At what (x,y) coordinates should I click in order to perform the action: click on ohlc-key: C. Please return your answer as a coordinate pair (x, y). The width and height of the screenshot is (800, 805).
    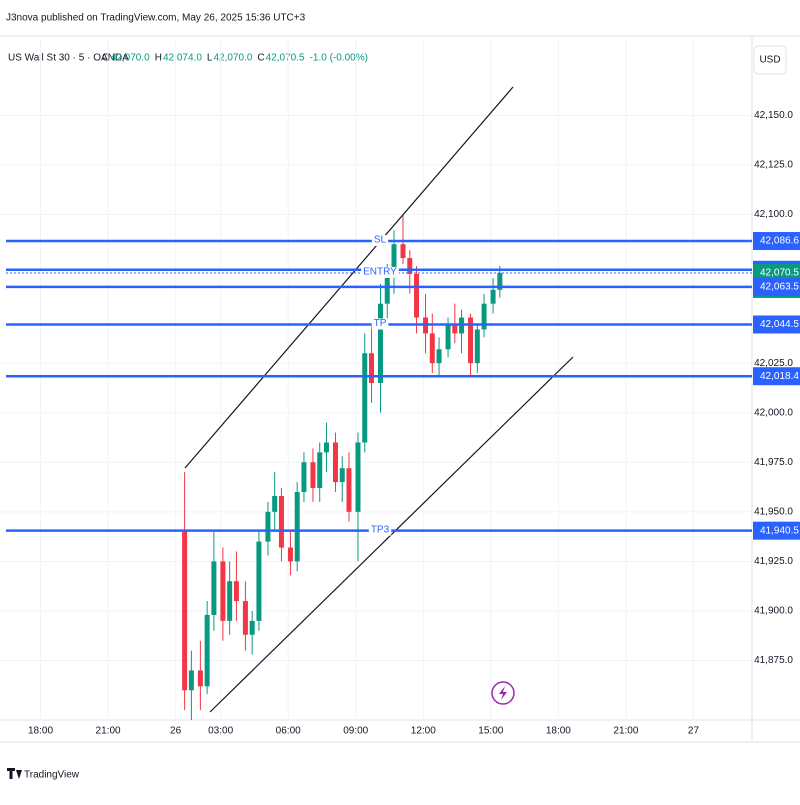
    Looking at the image, I should click on (260, 58).